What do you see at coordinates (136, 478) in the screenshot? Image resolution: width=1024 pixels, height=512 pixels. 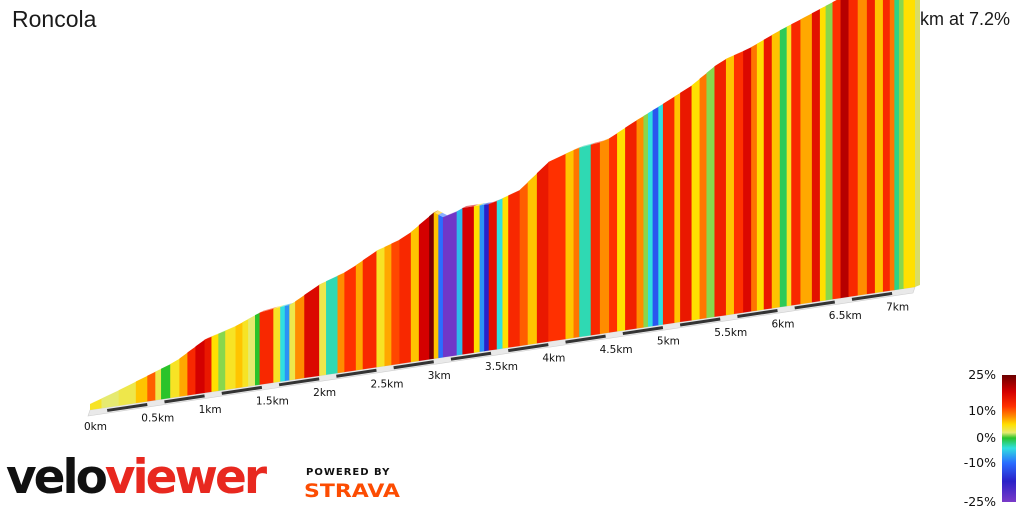 I see `veloviewer-logo: veloviewer` at bounding box center [136, 478].